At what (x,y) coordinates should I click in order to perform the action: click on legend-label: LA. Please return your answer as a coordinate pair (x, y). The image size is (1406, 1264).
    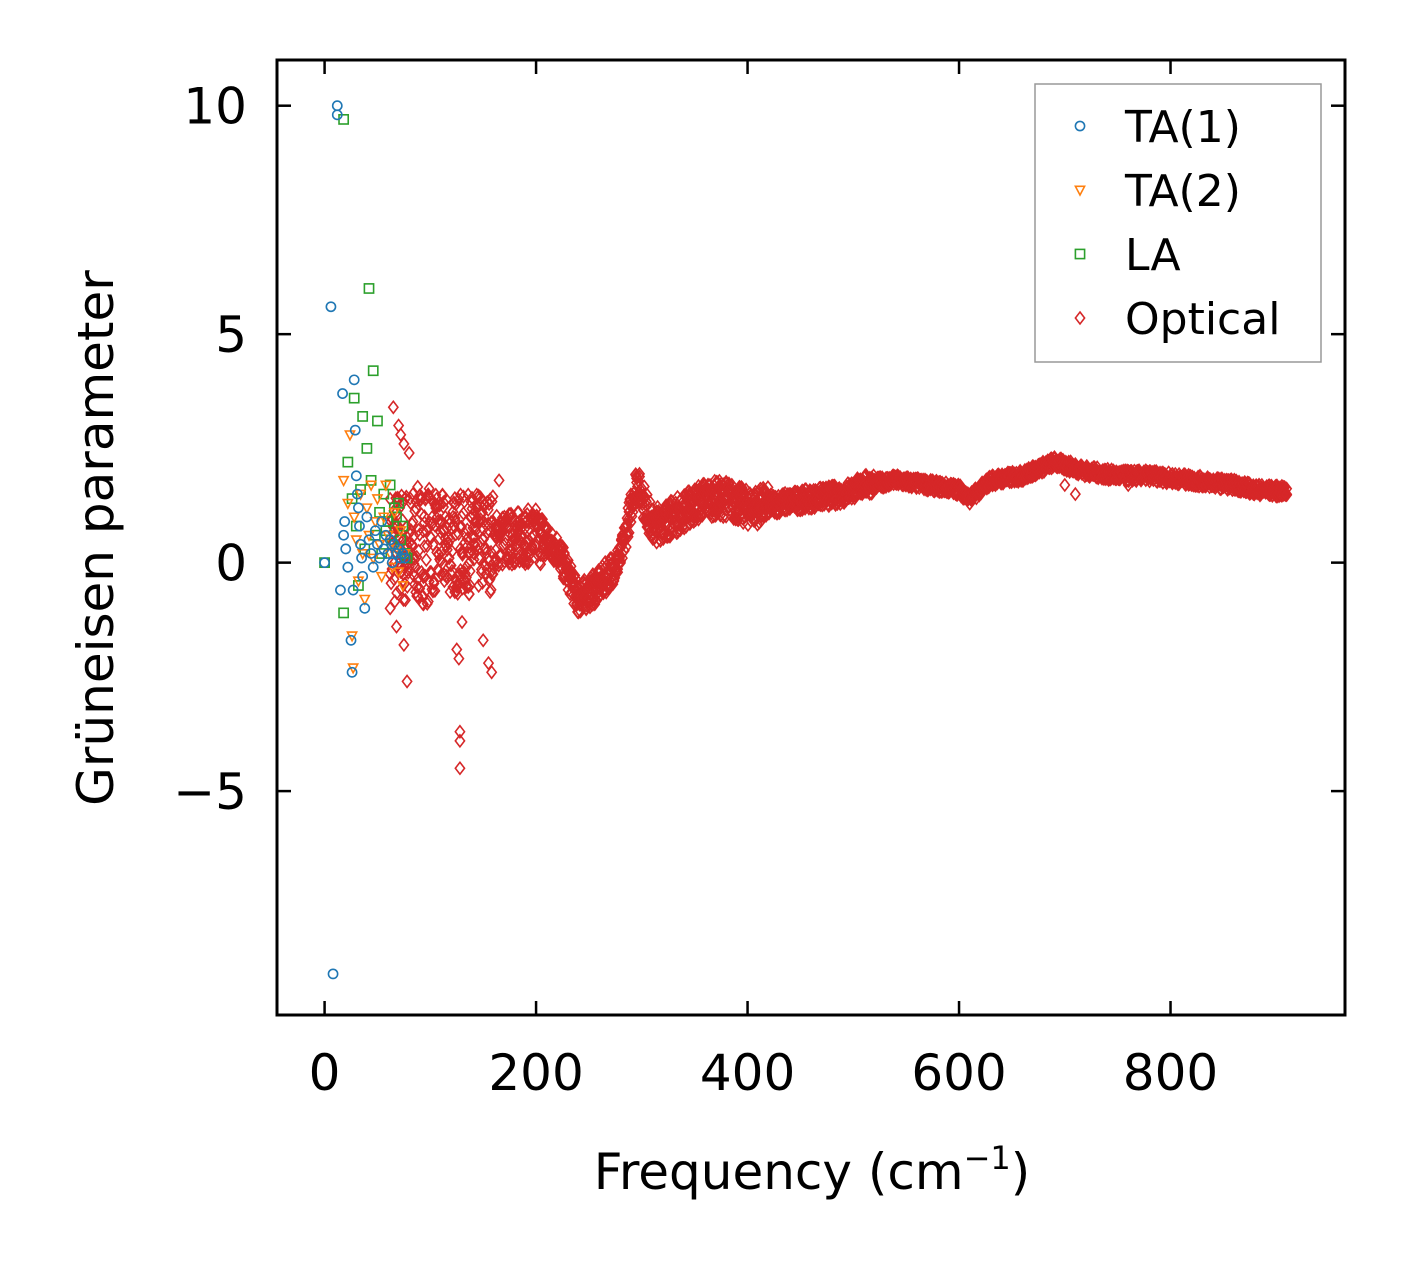
    Looking at the image, I should click on (1153, 255).